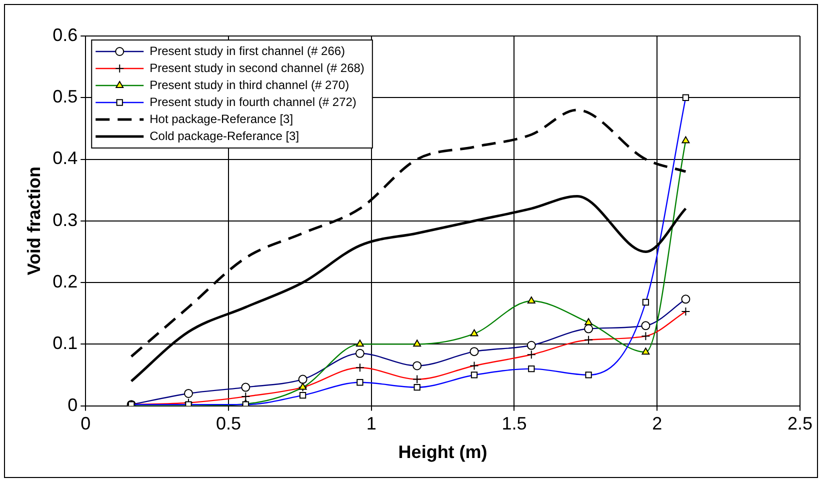  Describe the element at coordinates (225, 135) in the screenshot. I see `legend-label: Cold package-Referance [3]` at that location.